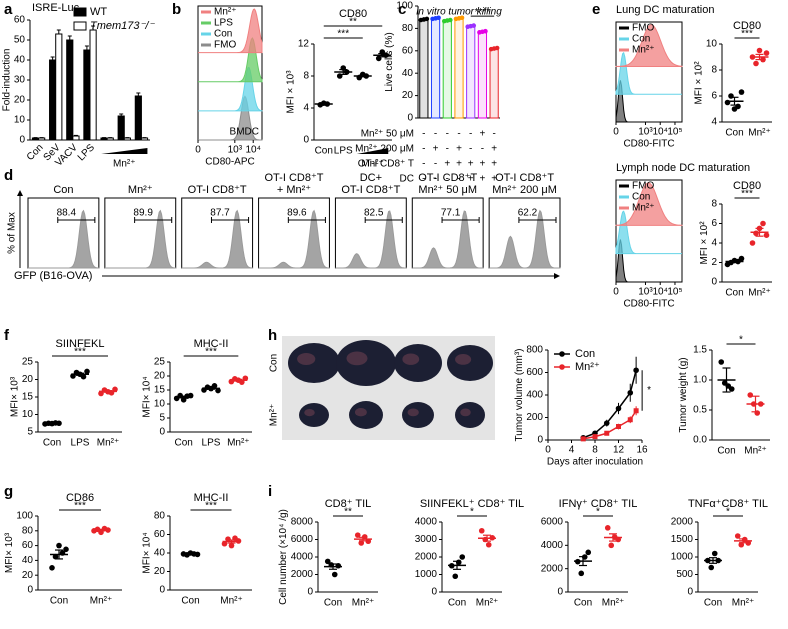  Describe the element at coordinates (562, 354) in the screenshot. I see `legend-marker` at that location.